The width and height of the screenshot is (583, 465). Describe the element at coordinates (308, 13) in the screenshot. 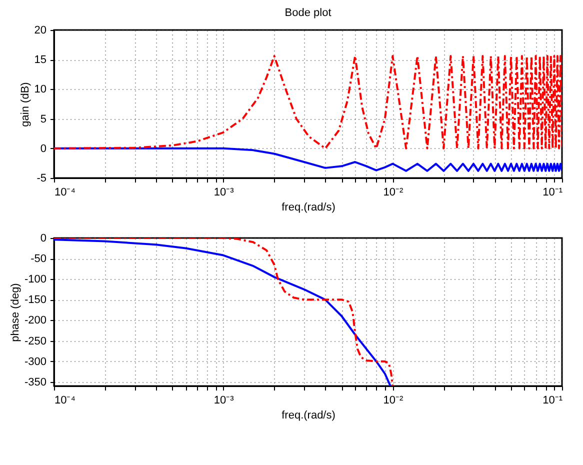

I see `chart-title: Bode plot` at that location.